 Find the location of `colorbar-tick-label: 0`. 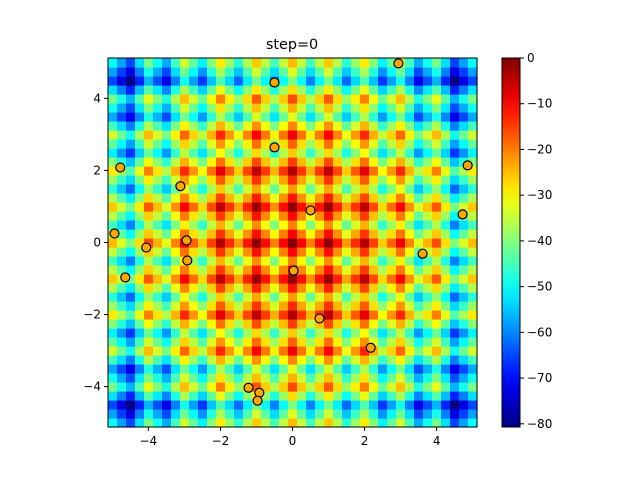

colorbar-tick-label: 0 is located at coordinates (531, 58).